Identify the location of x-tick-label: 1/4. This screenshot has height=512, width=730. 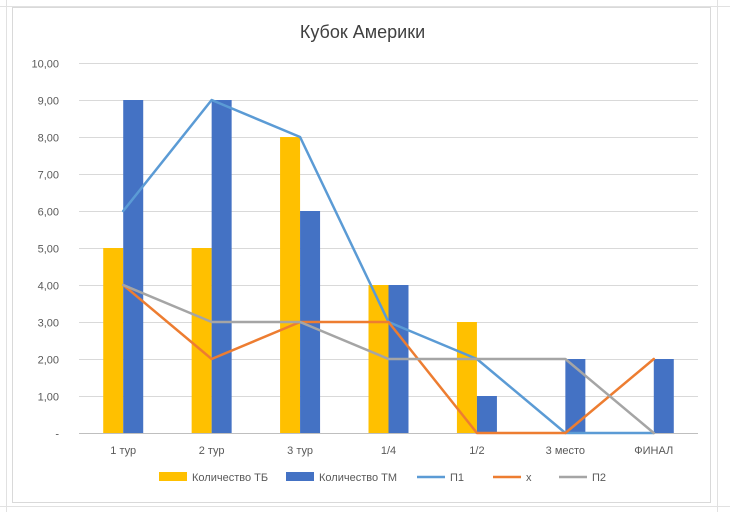
(388, 451).